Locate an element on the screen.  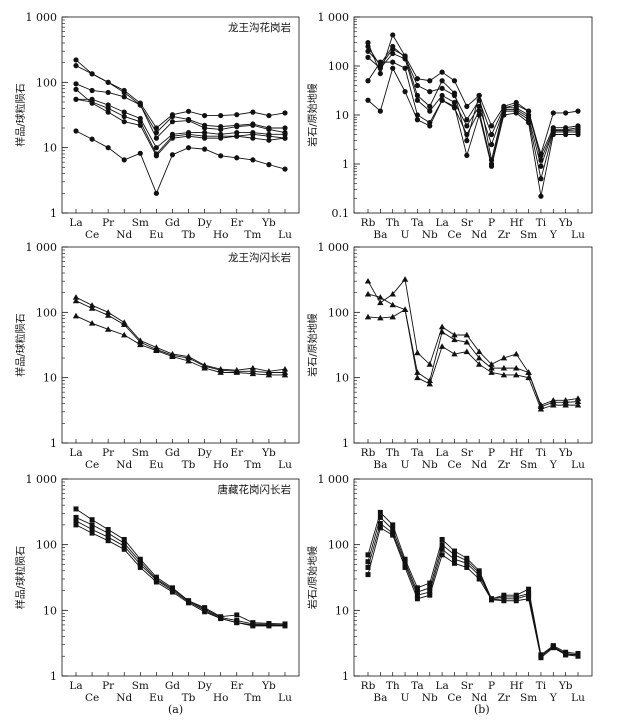
y-tick-label: 1 is located at coordinates (345, 443).